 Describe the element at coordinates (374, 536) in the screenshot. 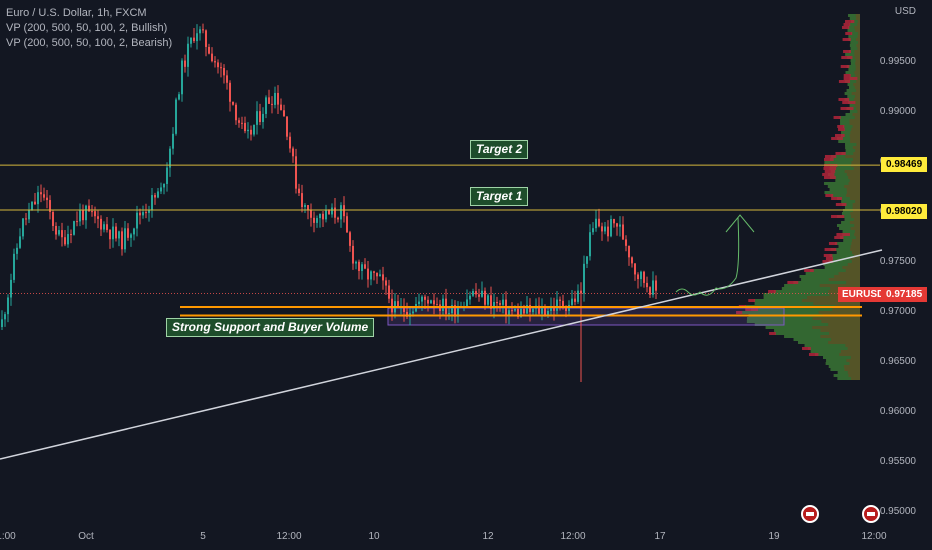

I see `time-tick: 10` at that location.